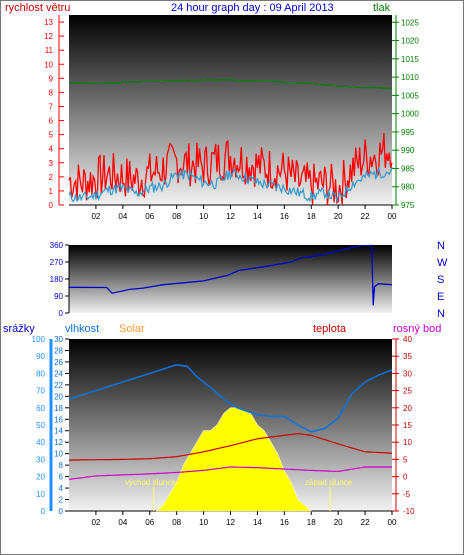 The width and height of the screenshot is (464, 555). What do you see at coordinates (407, 373) in the screenshot?
I see `temperature-tick-label: 30` at bounding box center [407, 373].